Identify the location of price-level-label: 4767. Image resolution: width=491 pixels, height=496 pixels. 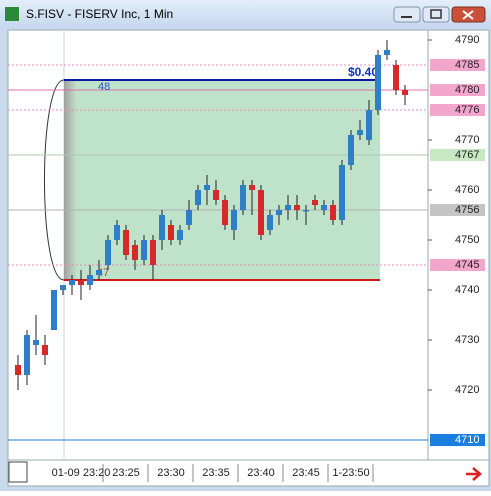
(467, 155).